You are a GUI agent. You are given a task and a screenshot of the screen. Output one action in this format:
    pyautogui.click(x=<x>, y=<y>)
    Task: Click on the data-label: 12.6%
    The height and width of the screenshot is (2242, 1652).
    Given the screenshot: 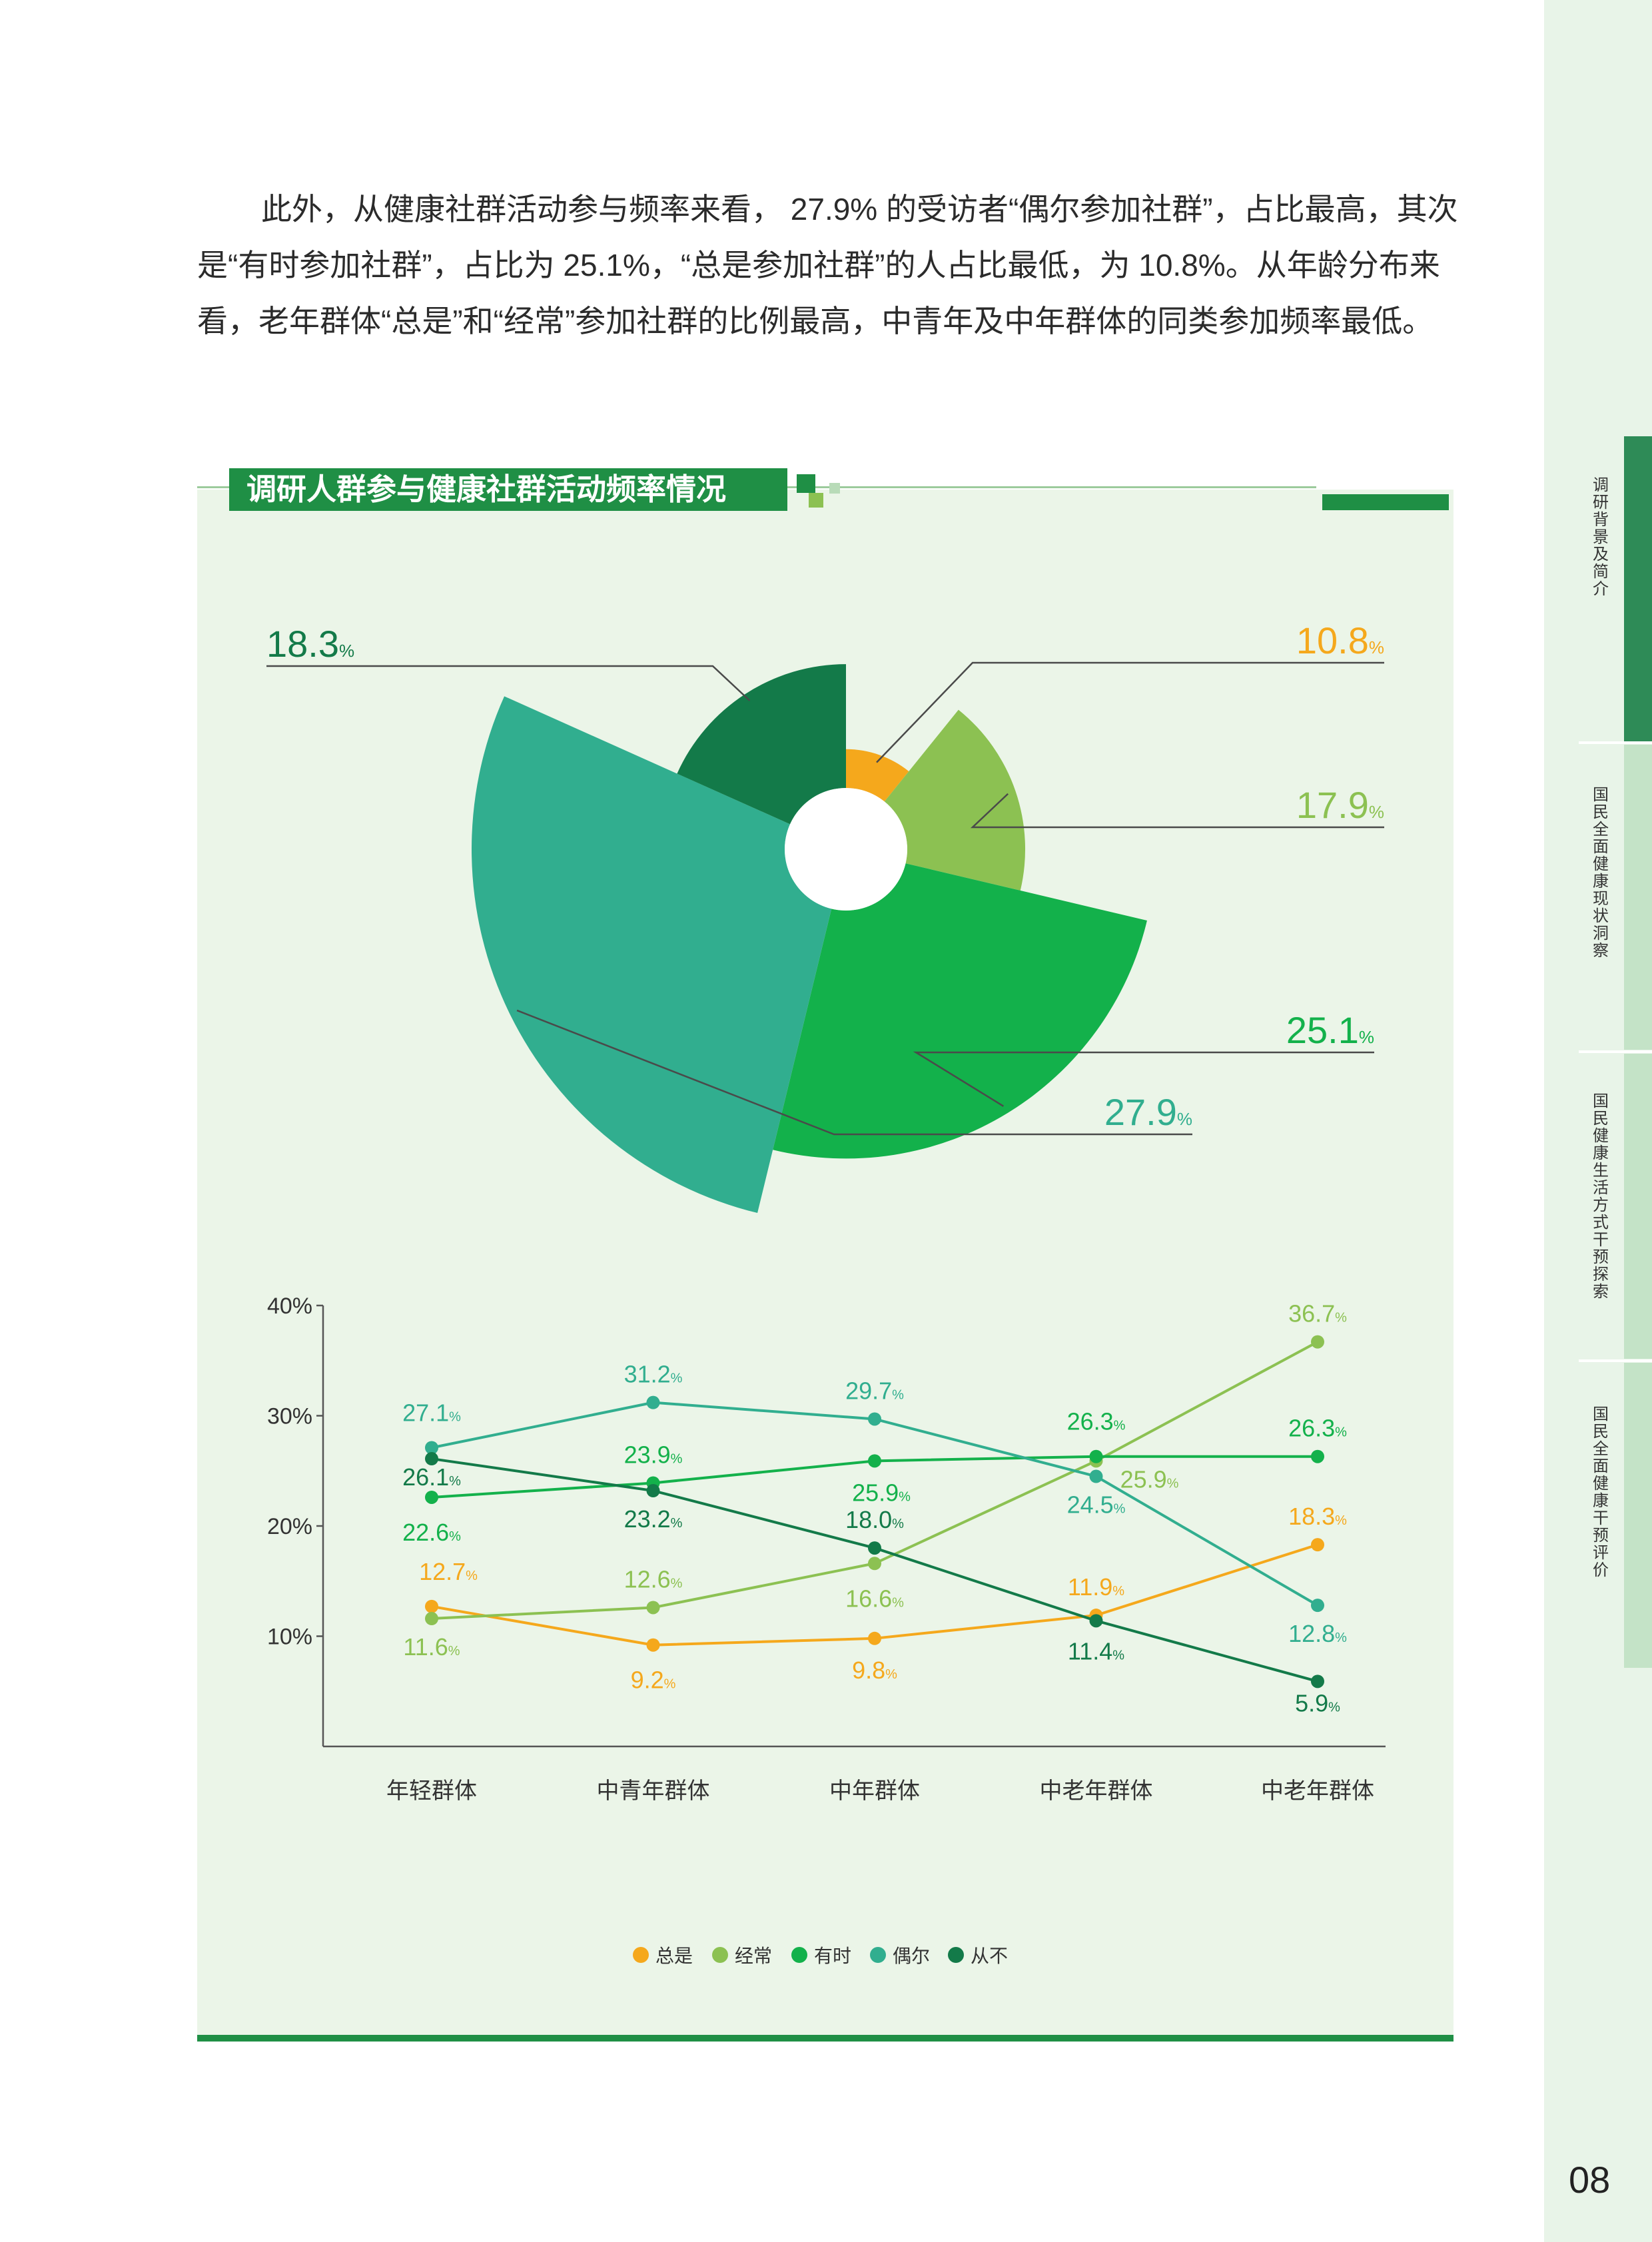 What is the action you would take?
    pyautogui.click(x=653, y=1579)
    